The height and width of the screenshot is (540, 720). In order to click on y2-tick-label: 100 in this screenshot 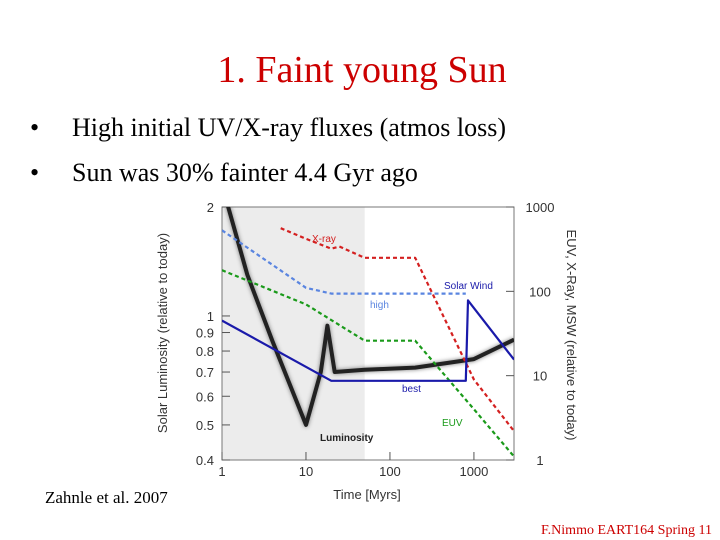, I will do `click(540, 291)`.